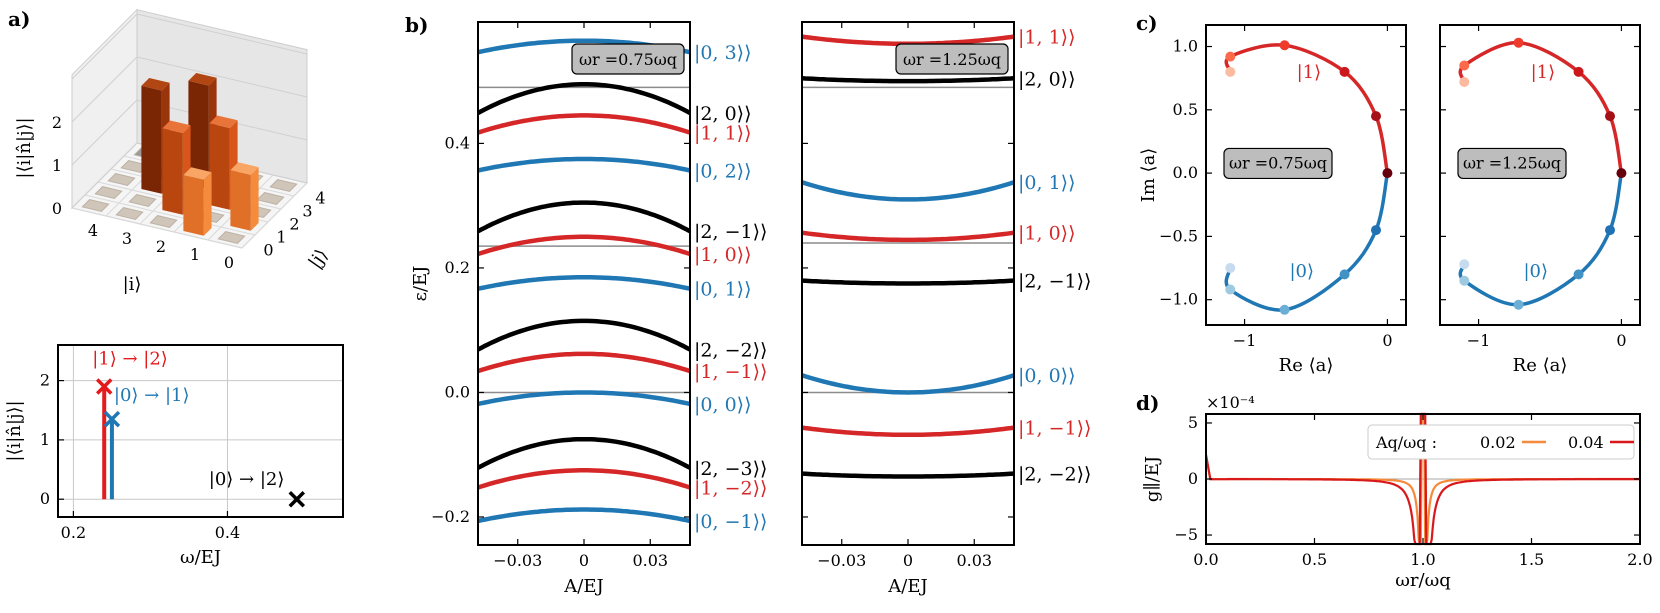 This screenshot has width=1660, height=613. I want to click on legend-label: 0.02, so click(1498, 442).